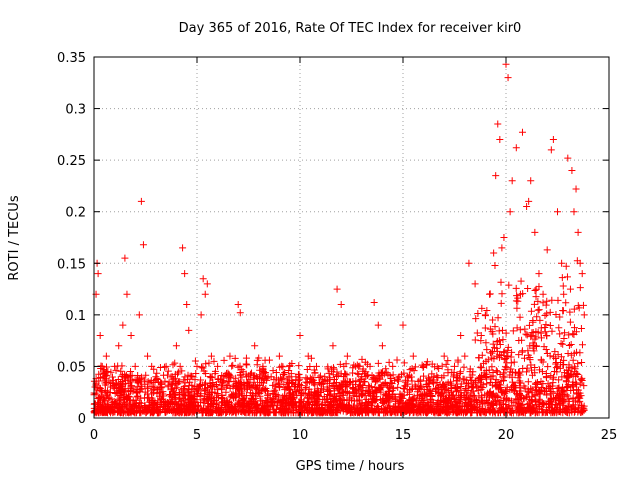  Describe the element at coordinates (71, 264) in the screenshot. I see `y-tick-label: 0.15` at that location.